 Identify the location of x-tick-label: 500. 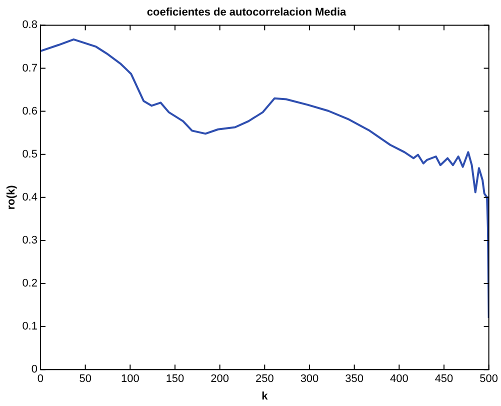
(489, 379).